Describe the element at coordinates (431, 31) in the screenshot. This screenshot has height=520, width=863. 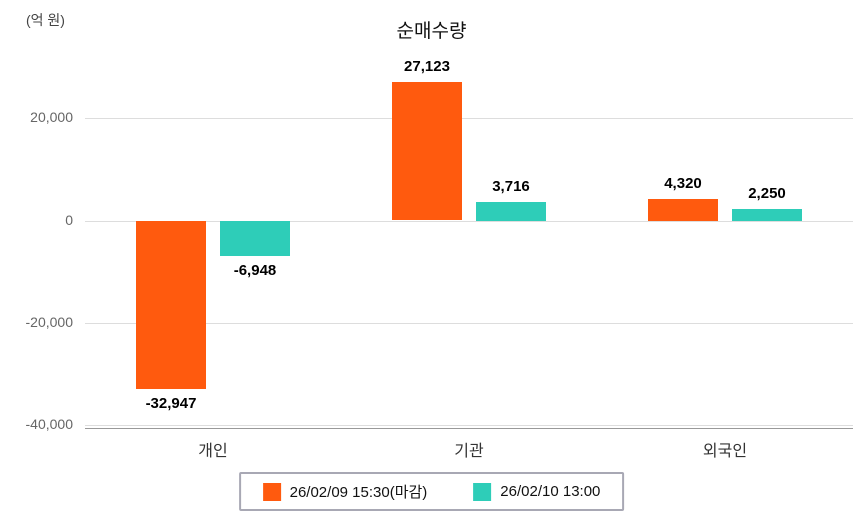
I see `chart-title: 순매수량` at that location.